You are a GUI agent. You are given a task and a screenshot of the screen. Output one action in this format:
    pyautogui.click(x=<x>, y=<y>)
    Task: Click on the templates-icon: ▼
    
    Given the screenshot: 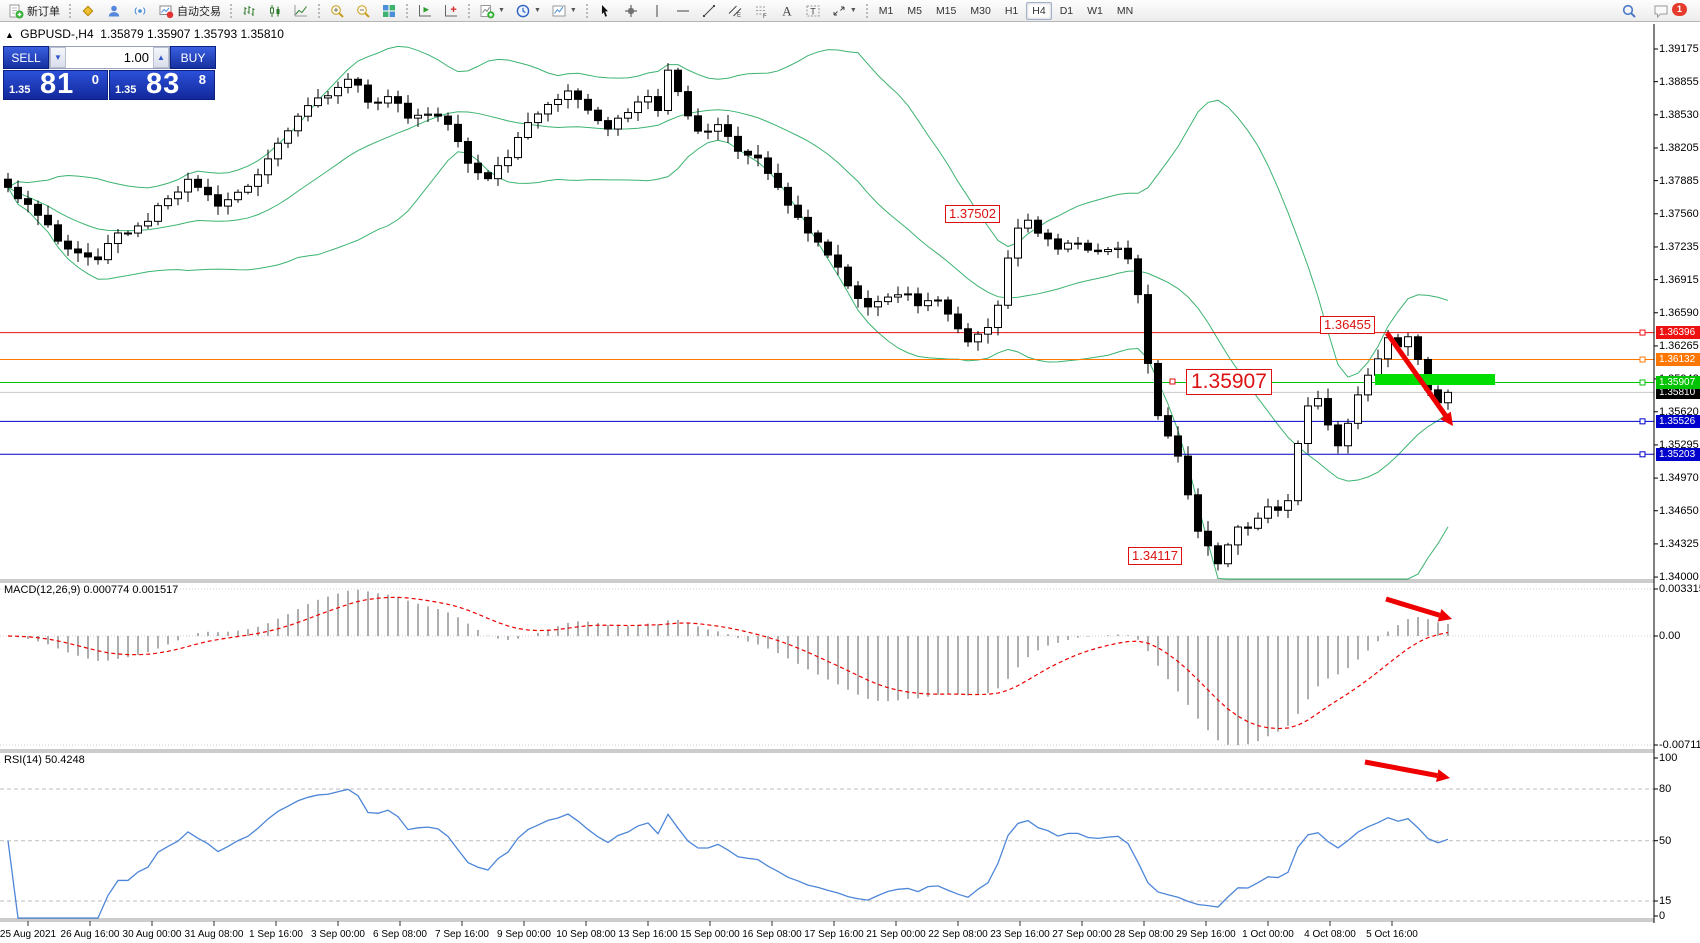 What is the action you would take?
    pyautogui.click(x=564, y=10)
    